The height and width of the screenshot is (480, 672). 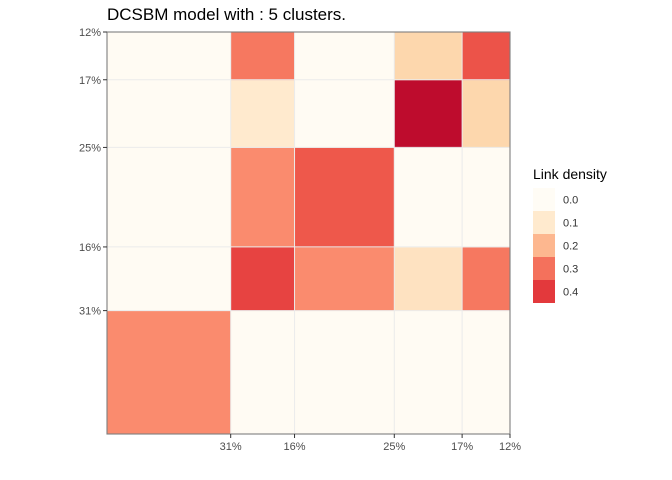 What do you see at coordinates (90, 81) in the screenshot?
I see `y-tick-label: 17%` at bounding box center [90, 81].